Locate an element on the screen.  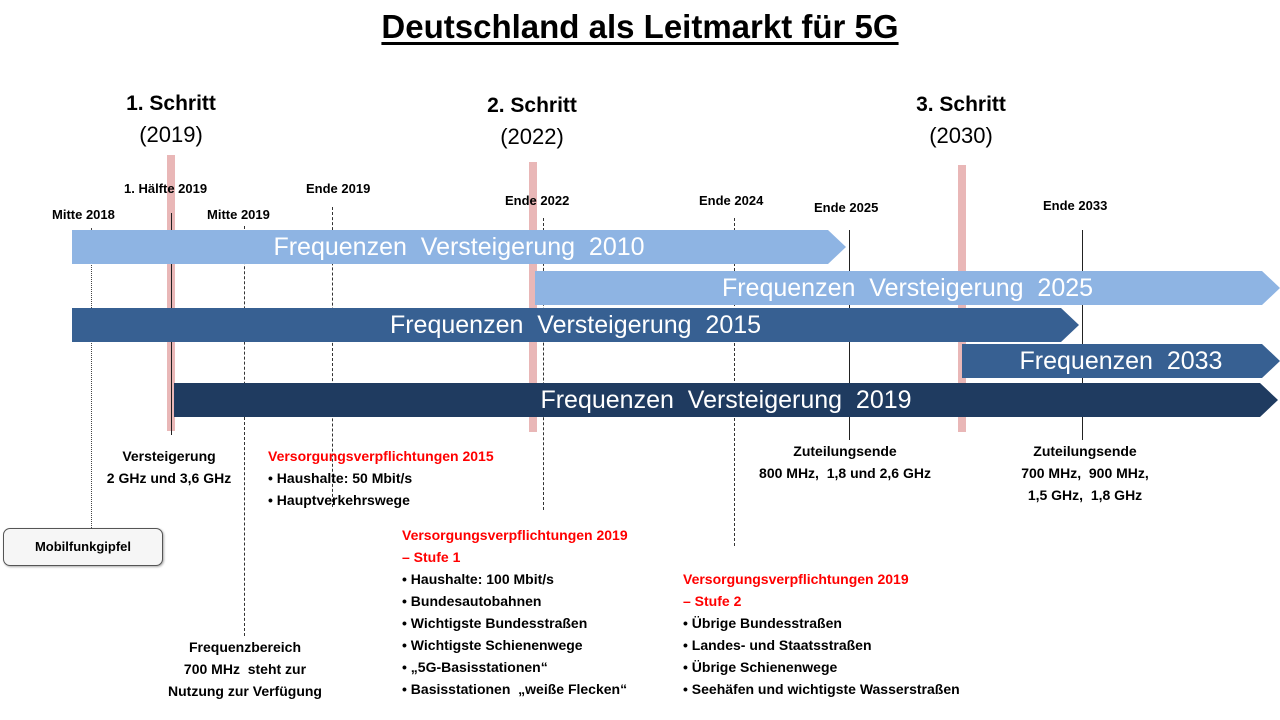
step-1-label: 1. Schritt is located at coordinates (171, 103).